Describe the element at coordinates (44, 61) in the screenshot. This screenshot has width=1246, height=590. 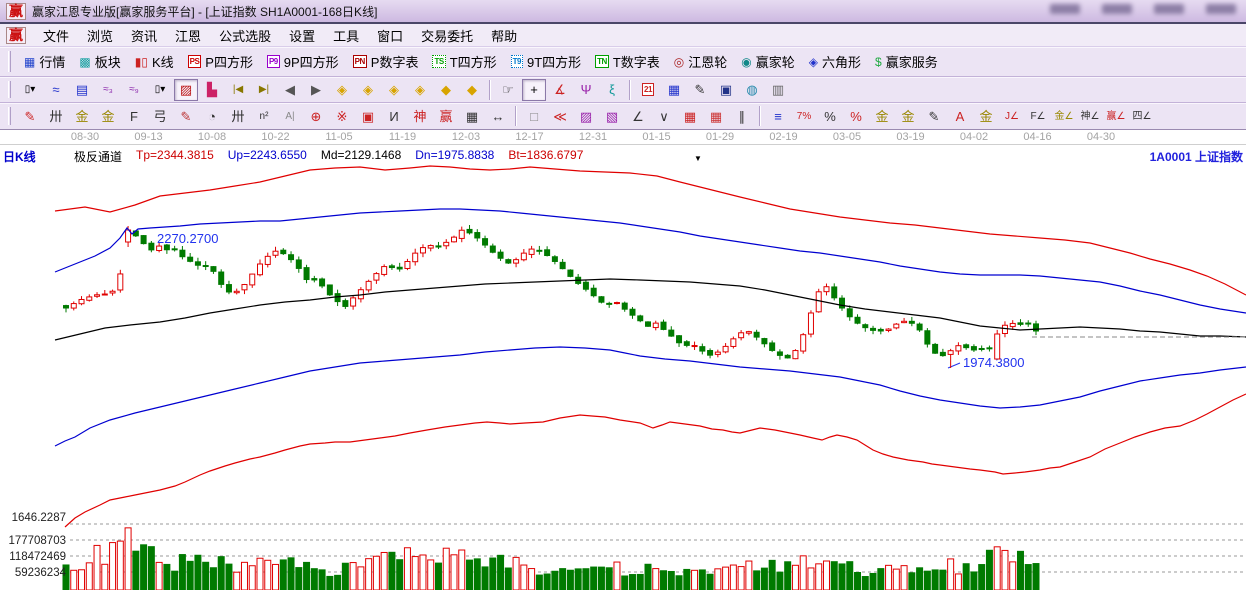
I see `quotes-button: ▦ 行情` at that location.